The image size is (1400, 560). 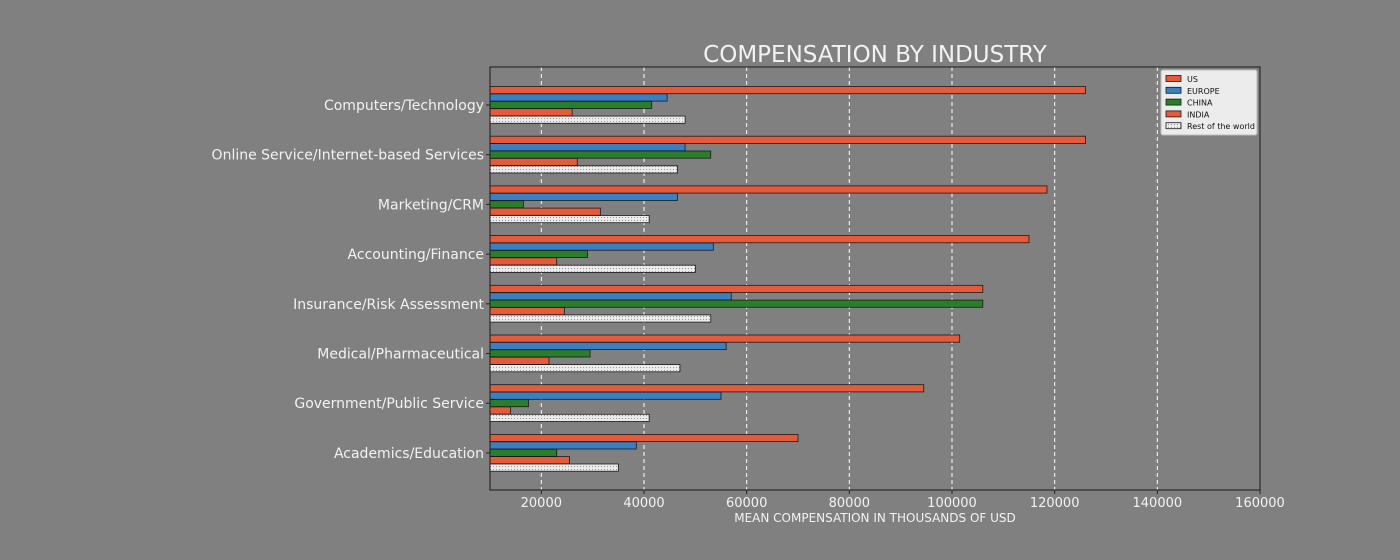 What do you see at coordinates (587, 119) in the screenshot?
I see `bar-rest-of-the-world-computers-technology` at bounding box center [587, 119].